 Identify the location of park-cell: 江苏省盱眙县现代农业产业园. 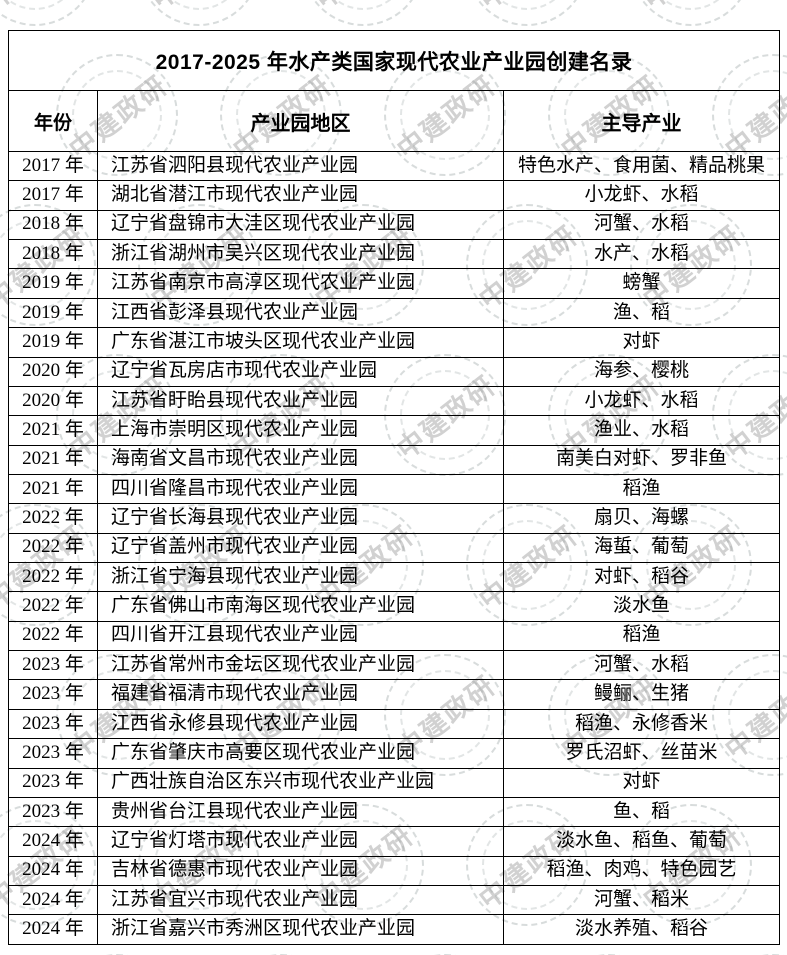
(300, 401).